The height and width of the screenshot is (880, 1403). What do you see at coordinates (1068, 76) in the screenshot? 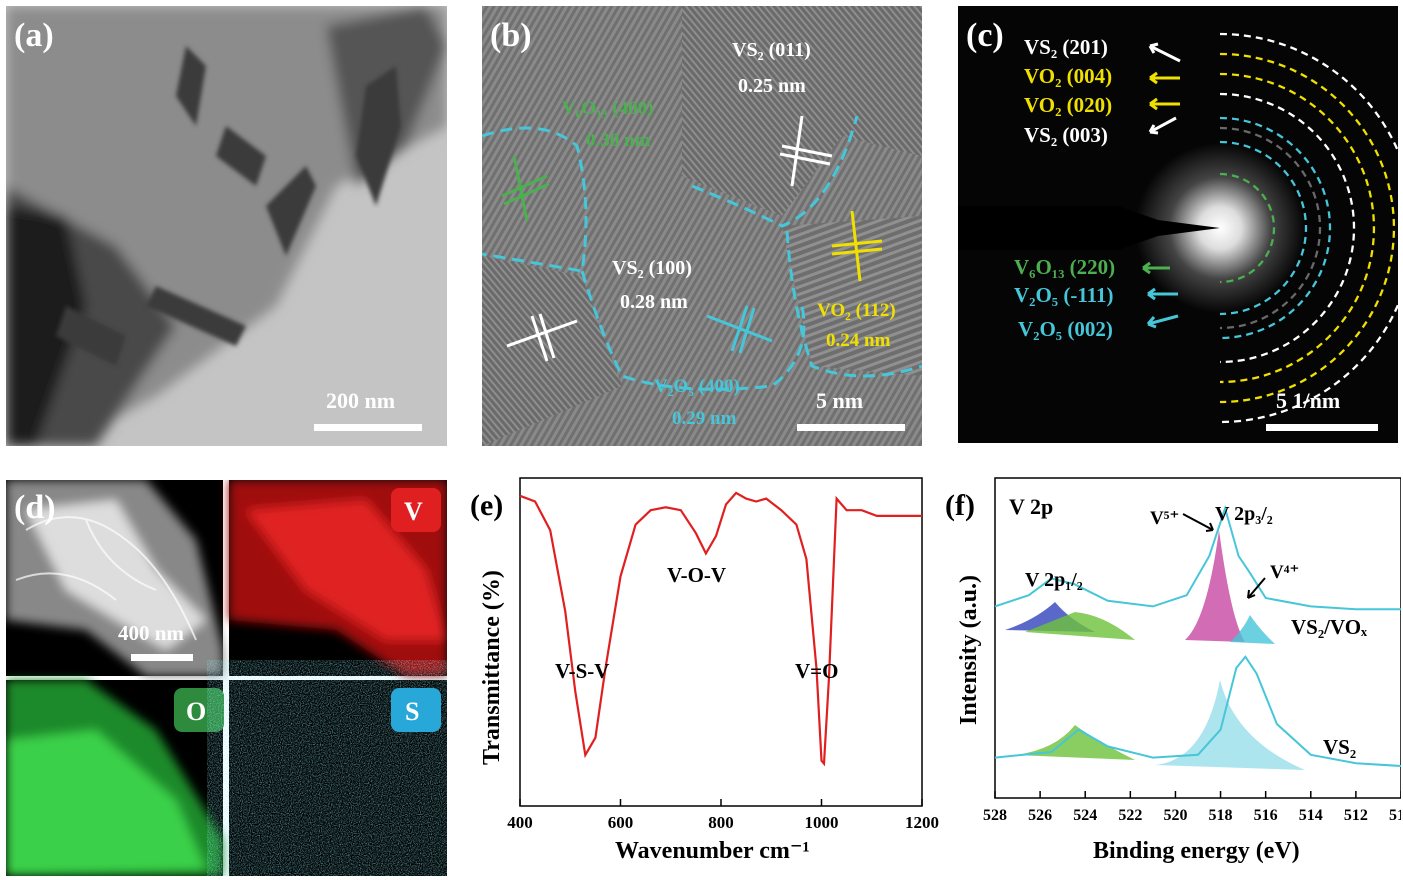
I see `ring-label-2: VO₂ (004)` at bounding box center [1068, 76].